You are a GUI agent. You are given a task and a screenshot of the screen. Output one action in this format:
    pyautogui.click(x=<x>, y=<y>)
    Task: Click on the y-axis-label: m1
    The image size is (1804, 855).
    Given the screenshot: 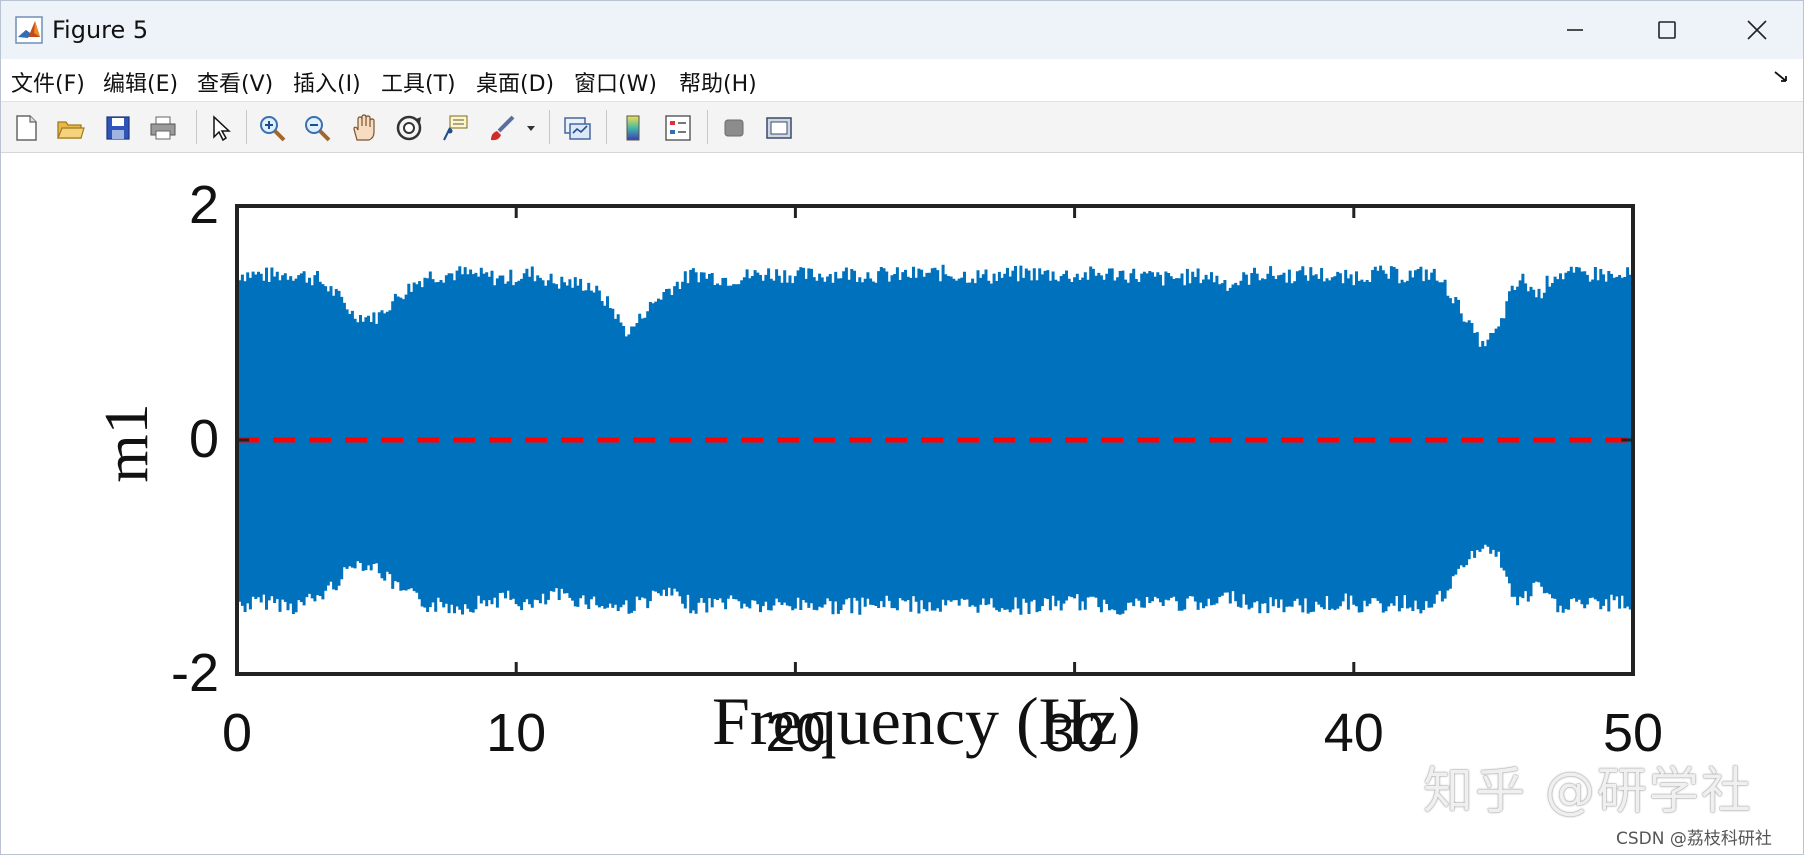 What is the action you would take?
    pyautogui.click(x=127, y=443)
    